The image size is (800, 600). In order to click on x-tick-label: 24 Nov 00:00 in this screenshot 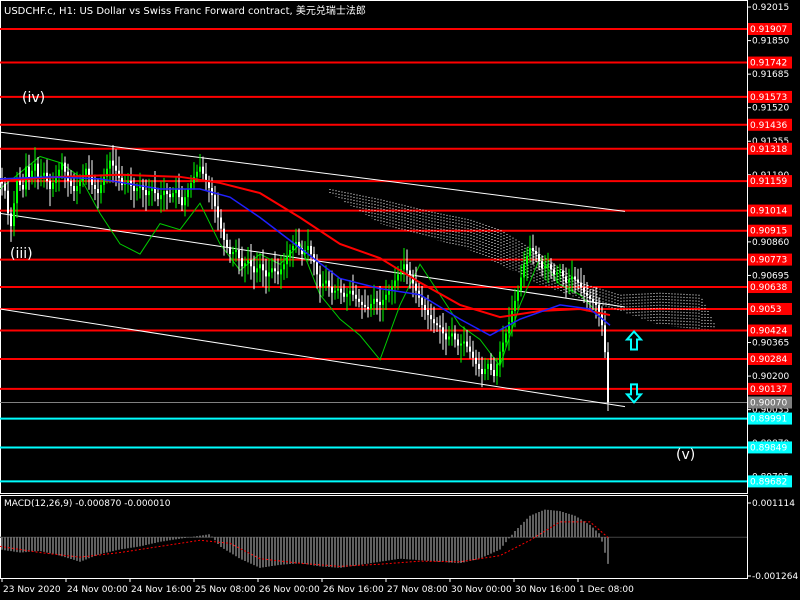, I will do `click(97, 590)`.